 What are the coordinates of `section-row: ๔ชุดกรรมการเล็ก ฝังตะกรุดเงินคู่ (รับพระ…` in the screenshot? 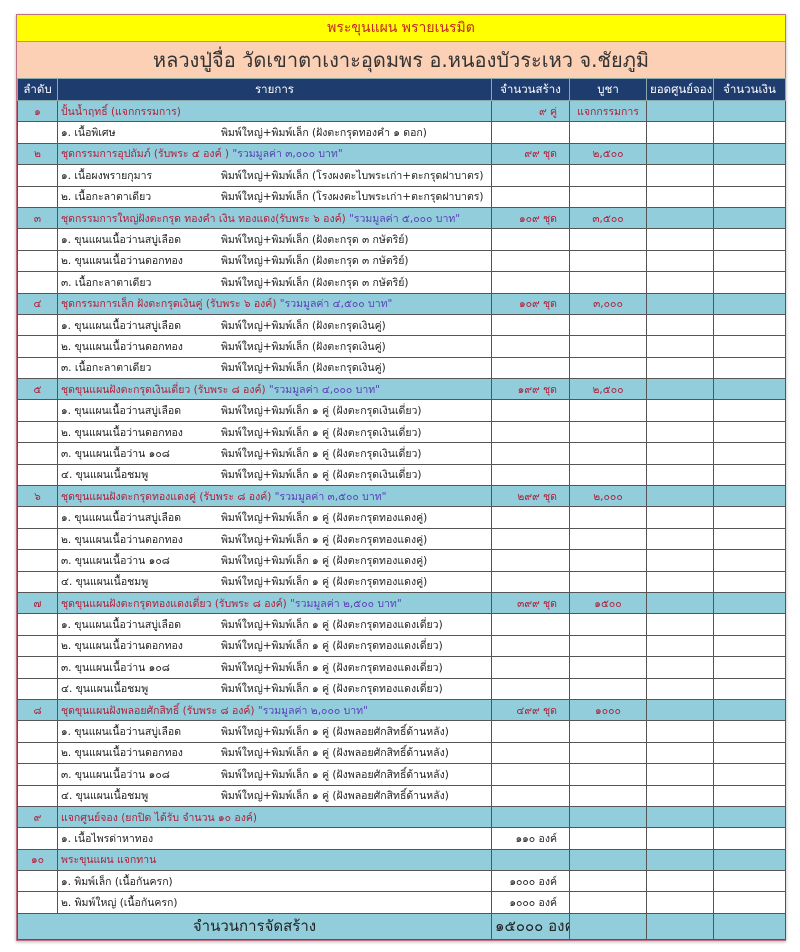 It's located at (401, 303).